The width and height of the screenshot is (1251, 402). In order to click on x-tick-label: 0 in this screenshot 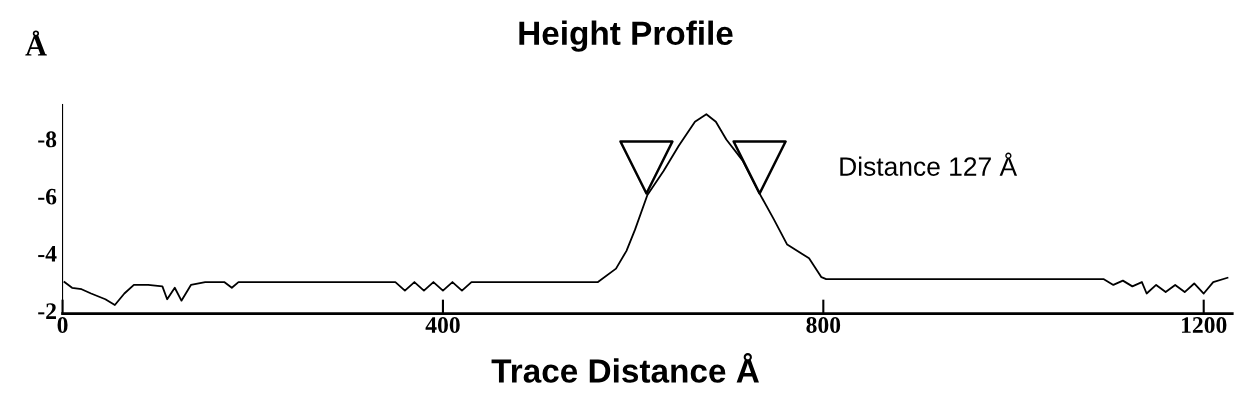, I will do `click(62, 325)`.